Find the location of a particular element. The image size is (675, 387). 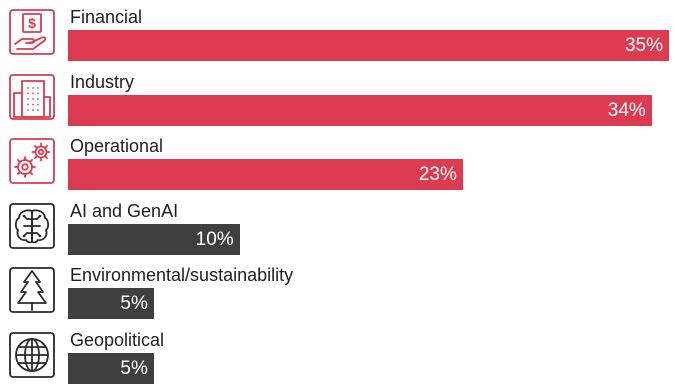

brain-chip-icon is located at coordinates (32, 226).